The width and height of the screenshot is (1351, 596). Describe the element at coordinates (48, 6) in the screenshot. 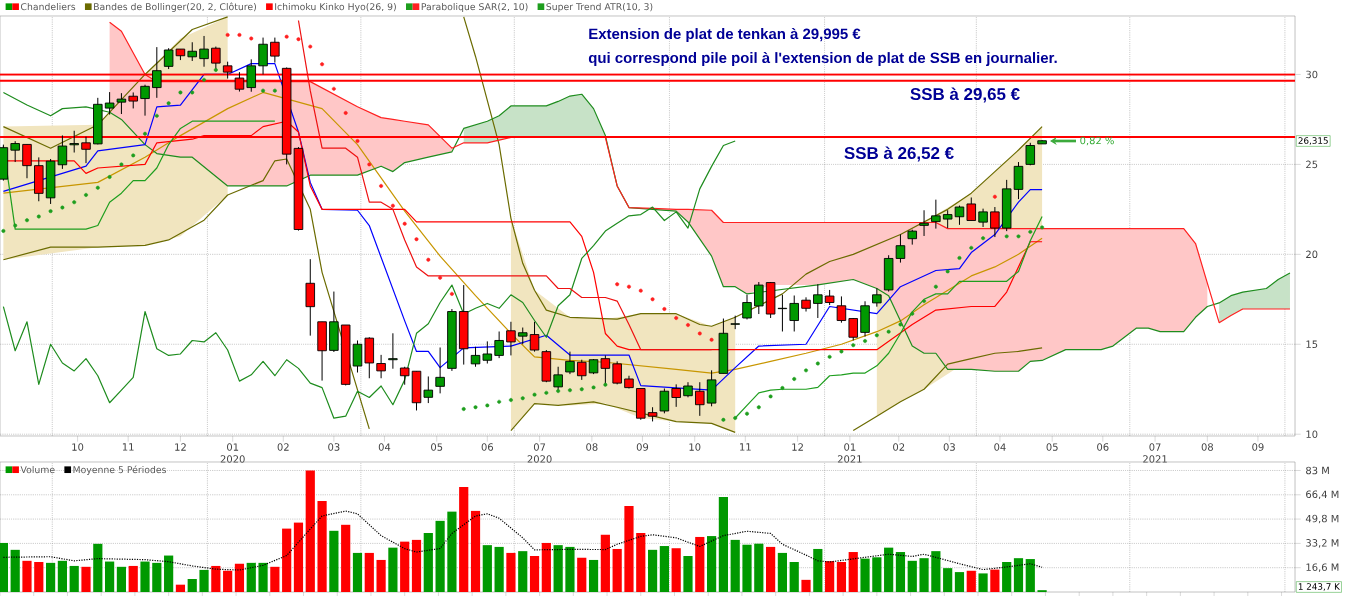

I see `legend-label: Chandeliers` at that location.